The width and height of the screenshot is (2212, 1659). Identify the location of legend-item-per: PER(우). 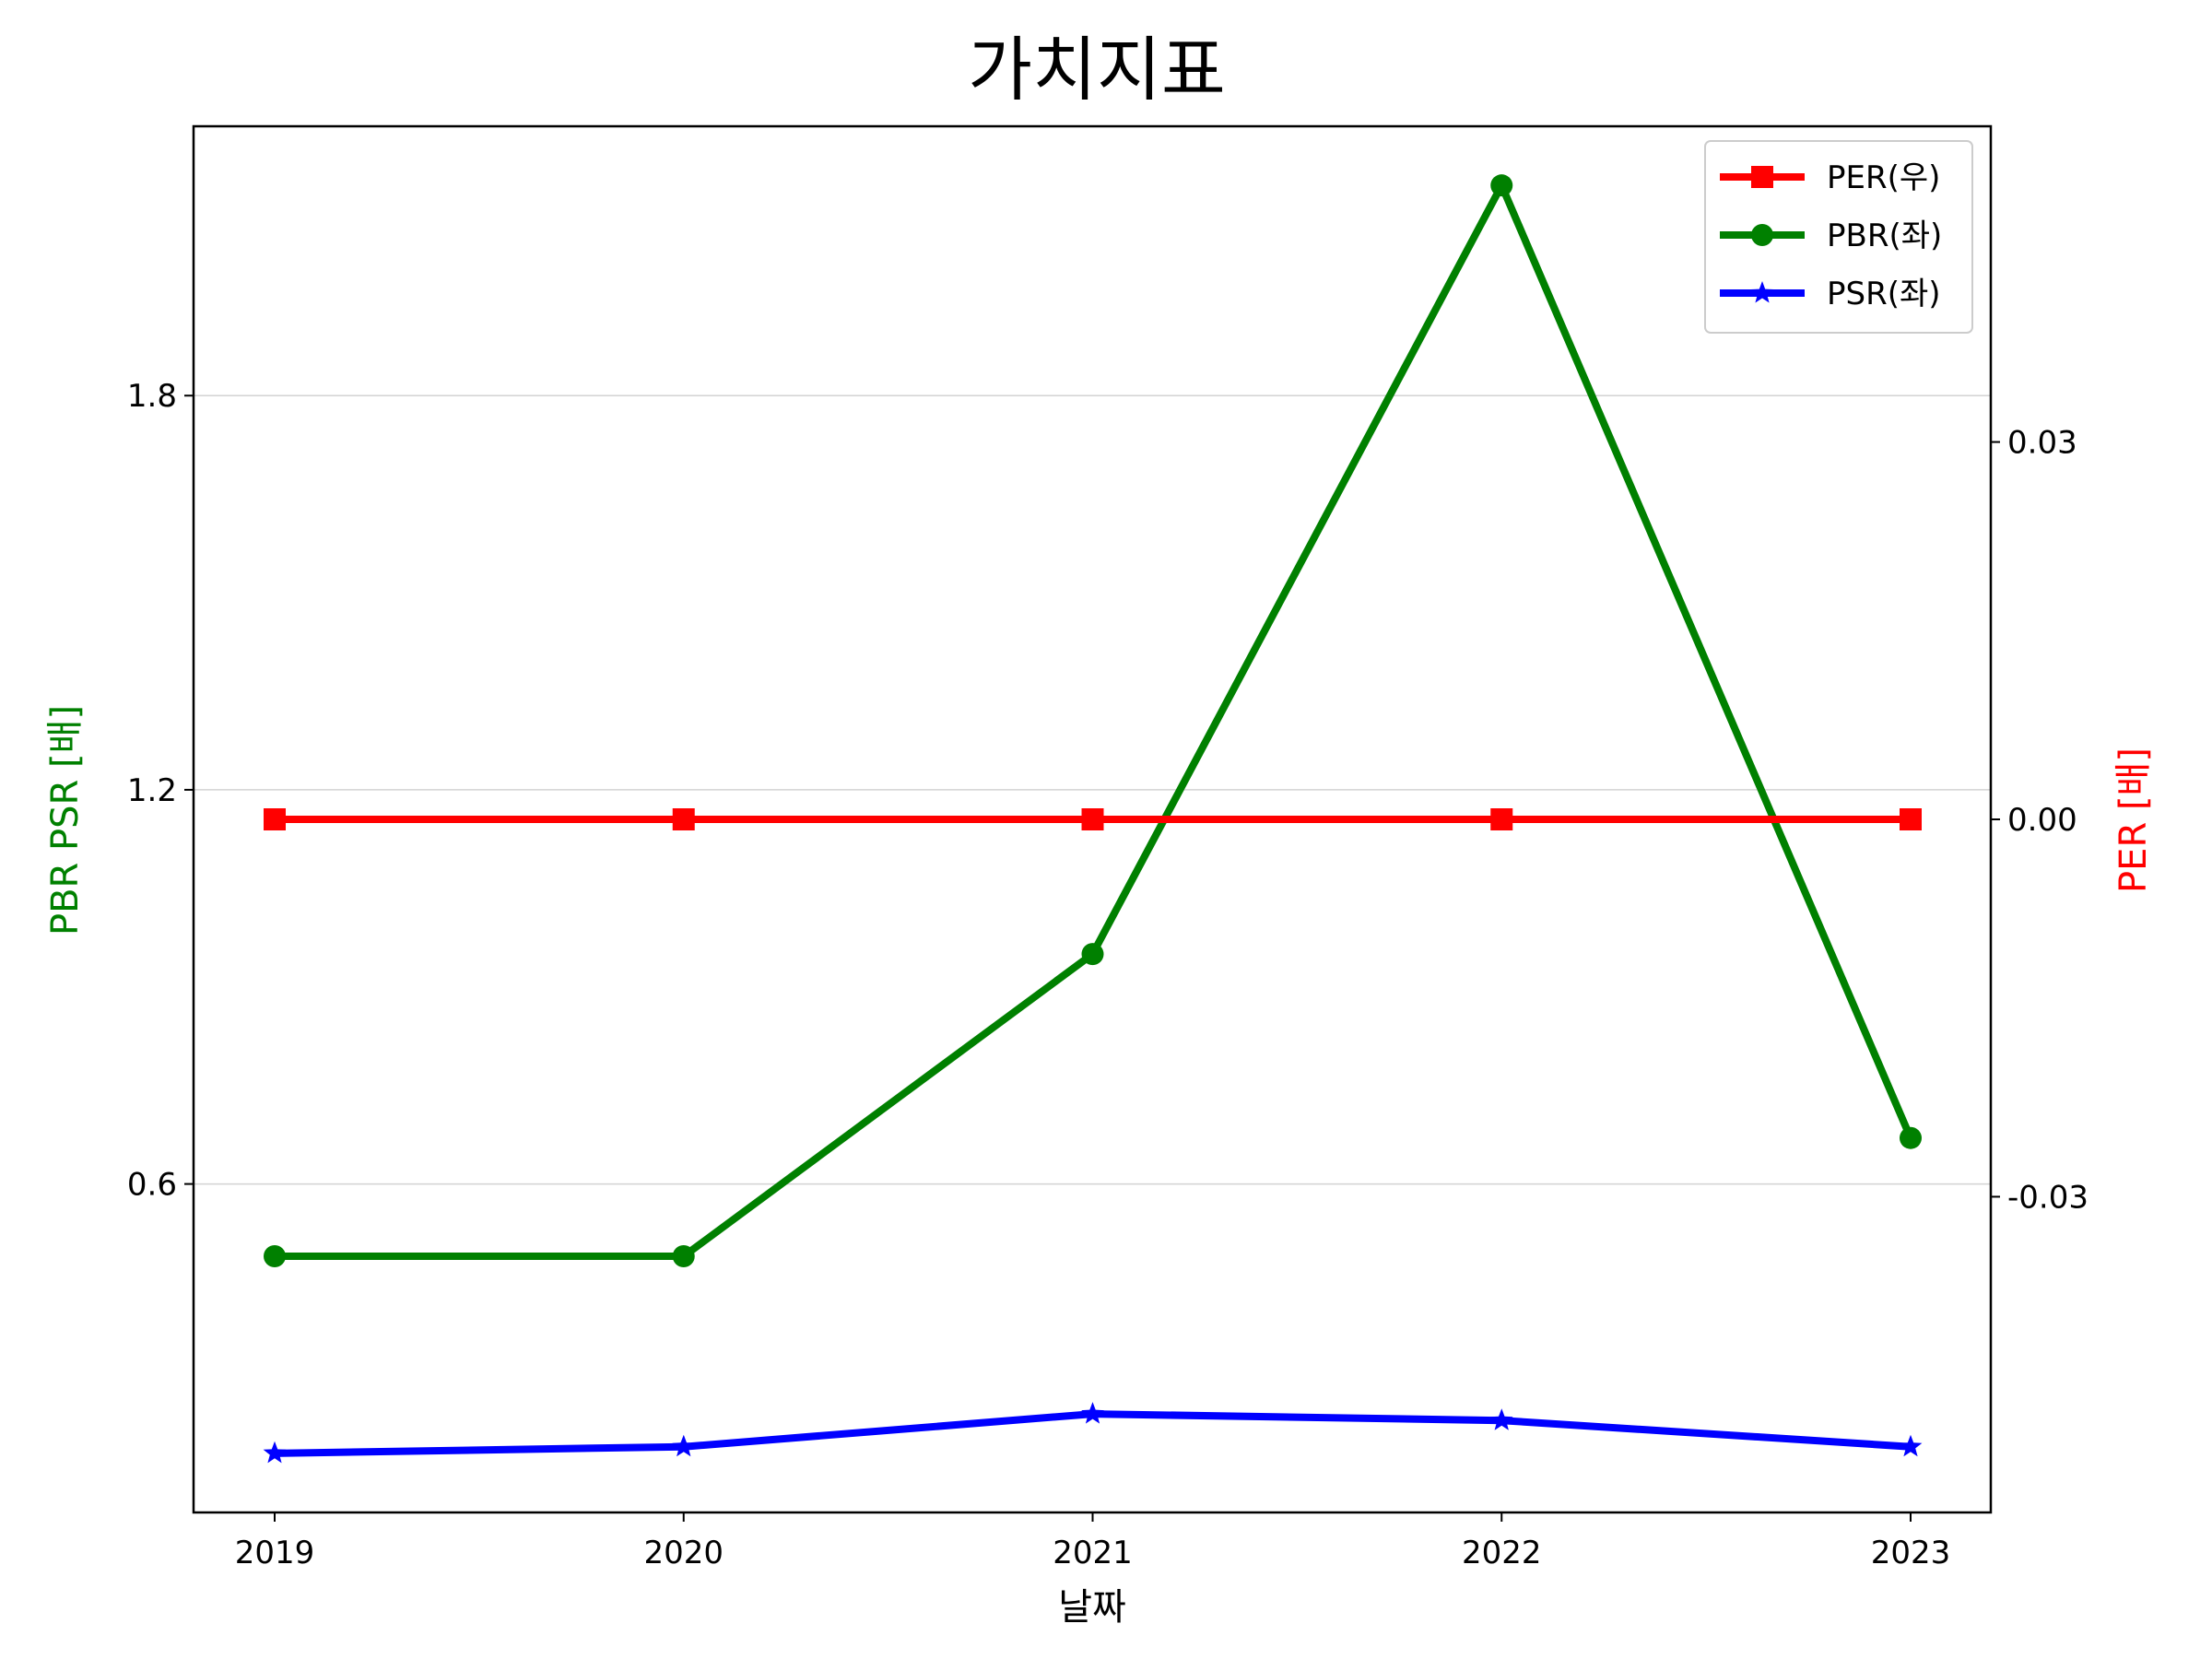
(1830, 177).